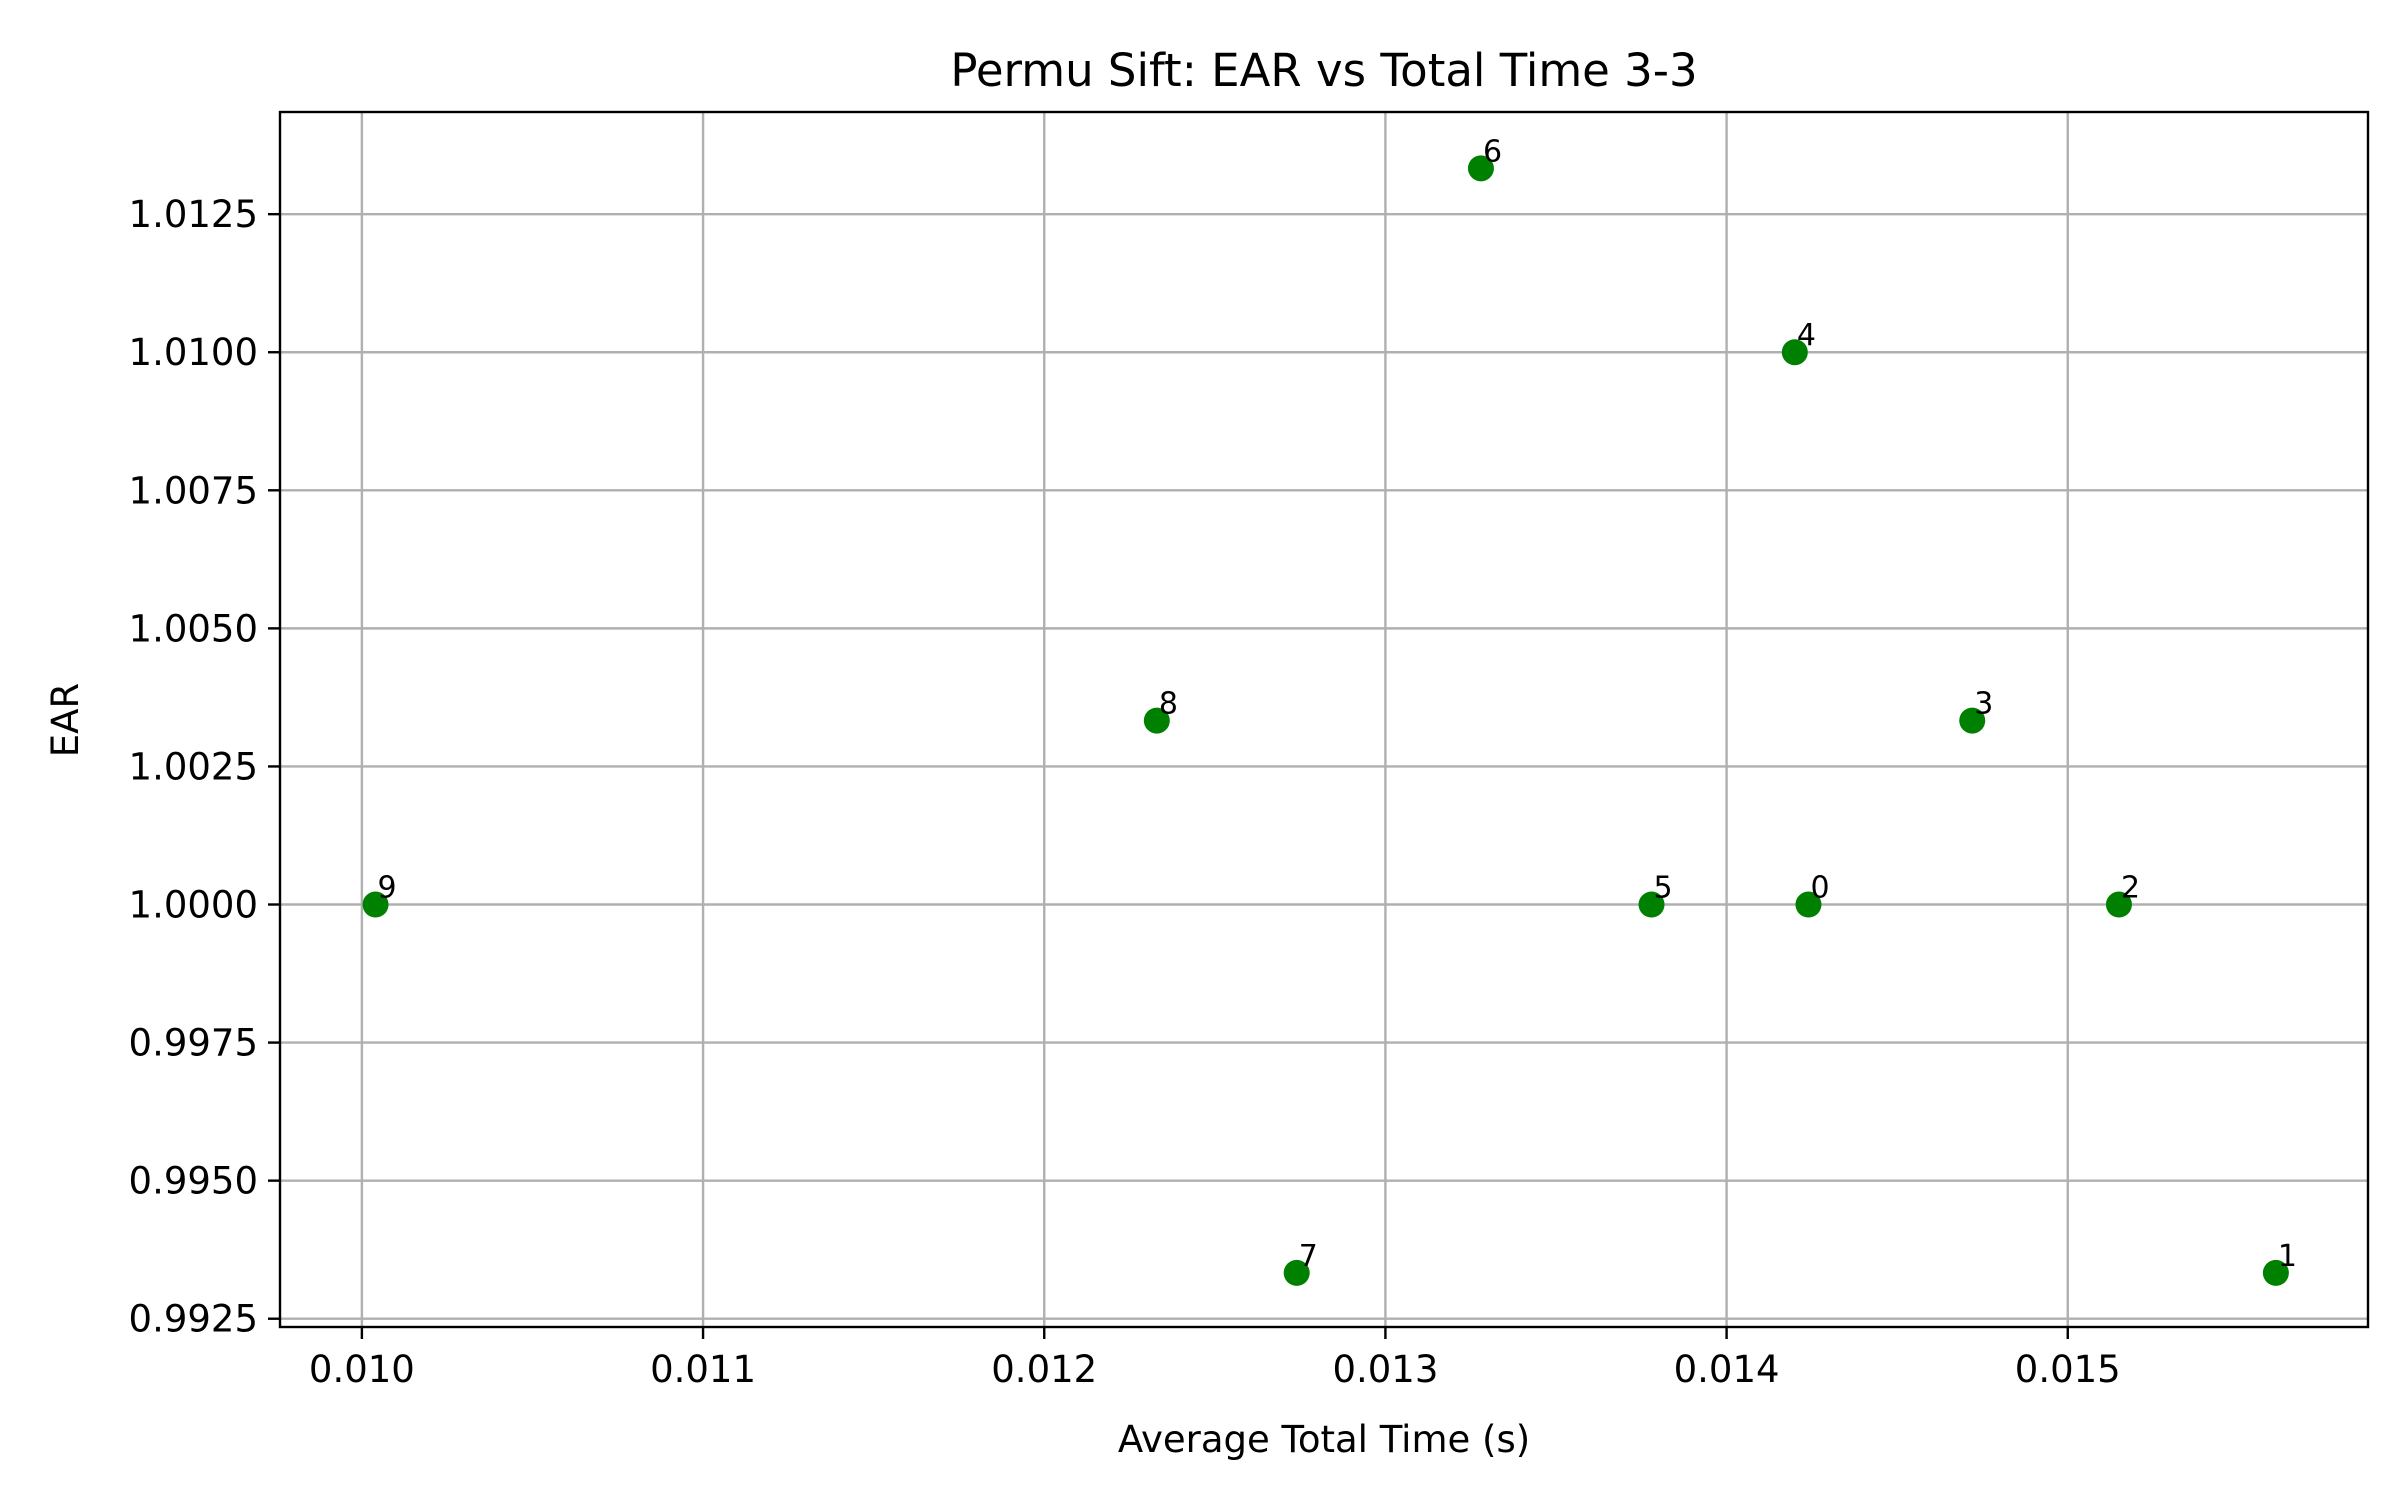  I want to click on data-point-label-1: 1, so click(2287, 1256).